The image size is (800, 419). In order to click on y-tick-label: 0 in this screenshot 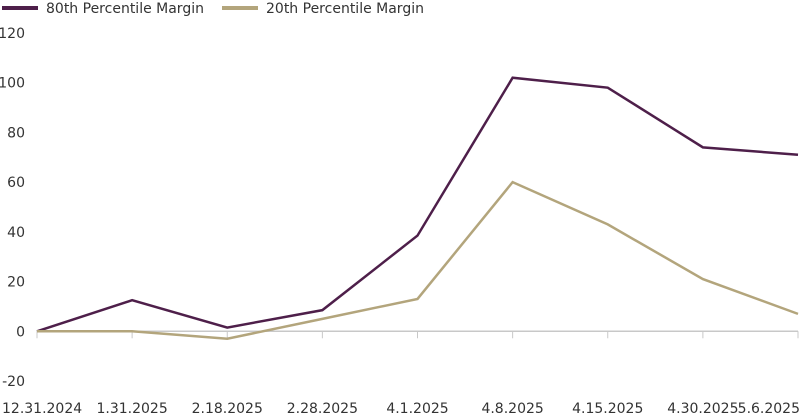, I will do `click(20, 332)`.